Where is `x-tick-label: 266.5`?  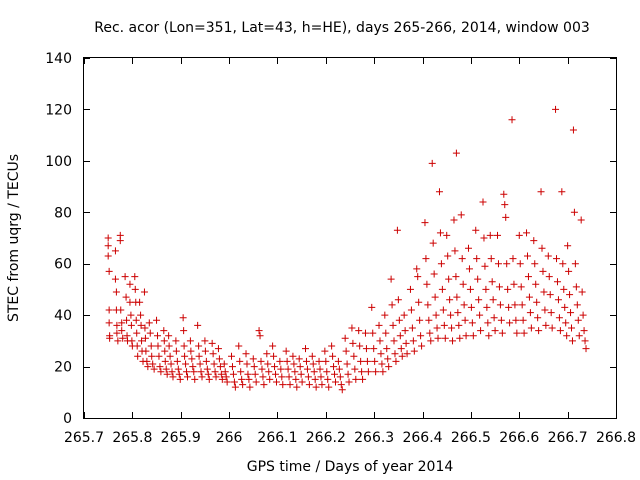 x-tick-label: 266.5 is located at coordinates (471, 438).